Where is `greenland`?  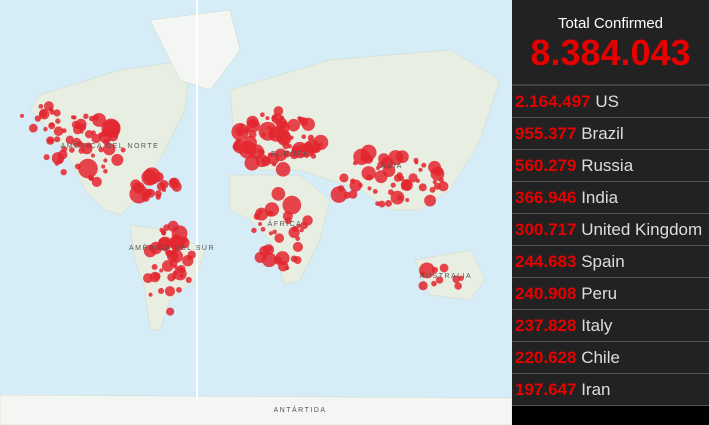
greenland is located at coordinates (195, 50).